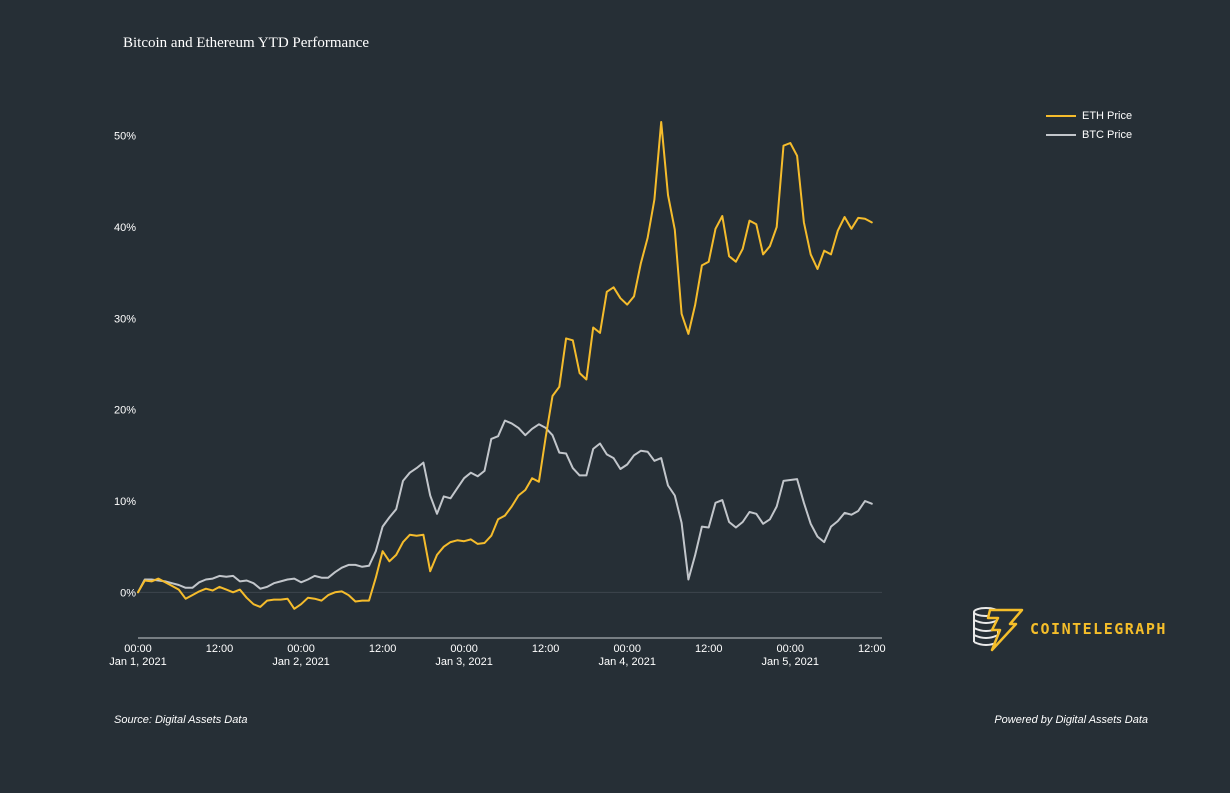  What do you see at coordinates (181, 720) in the screenshot?
I see `source-note: Source: Digital Assets Data` at bounding box center [181, 720].